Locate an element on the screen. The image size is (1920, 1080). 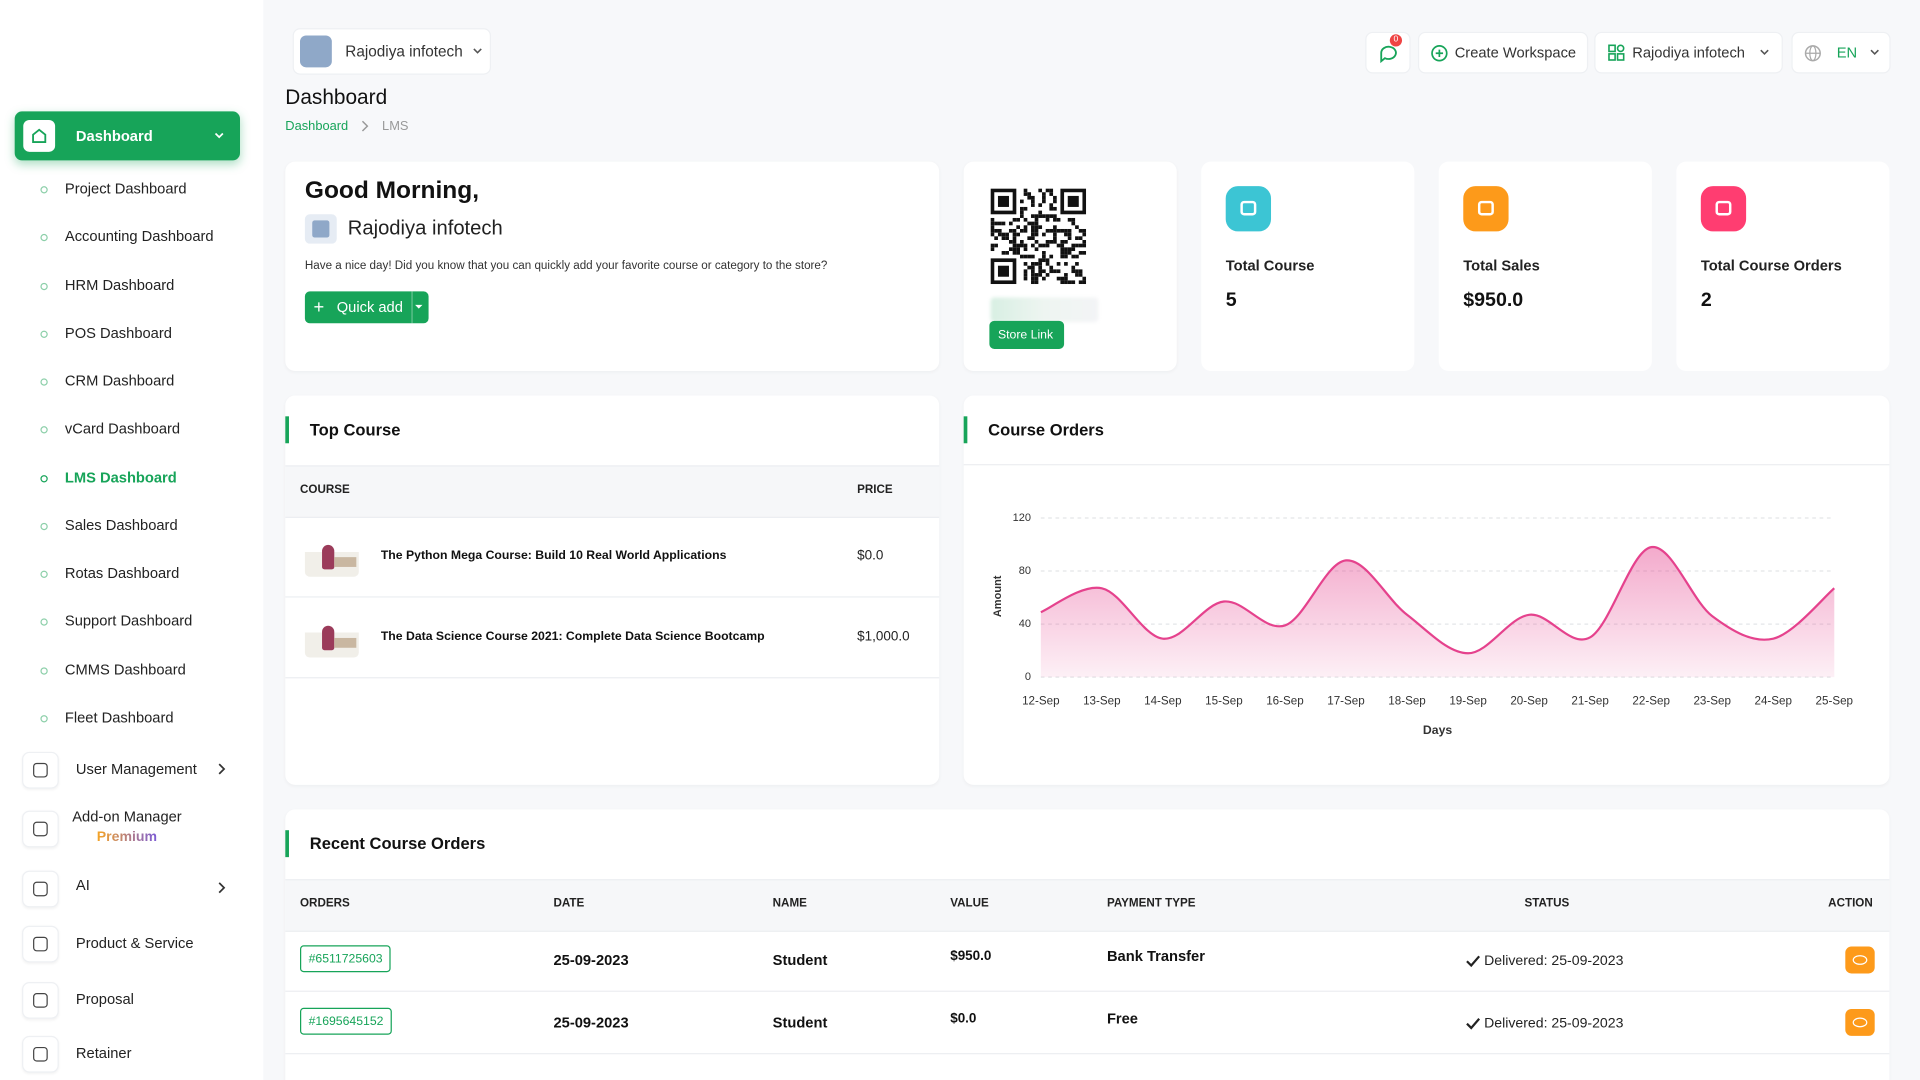
submenu-item: Sales Dashboard is located at coordinates (134, 525).